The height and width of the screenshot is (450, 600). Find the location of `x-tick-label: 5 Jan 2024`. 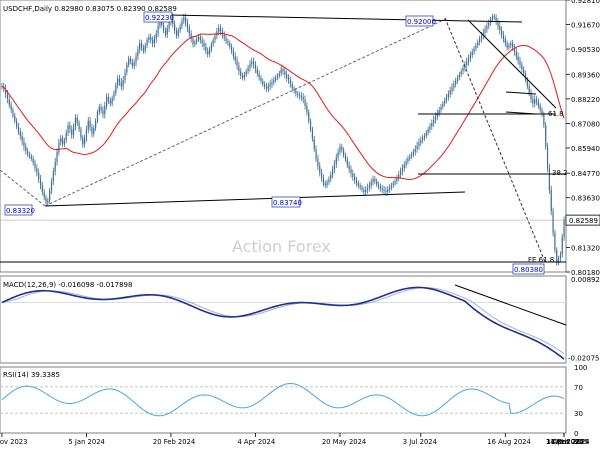

x-tick-label: 5 Jan 2024 is located at coordinates (86, 442).